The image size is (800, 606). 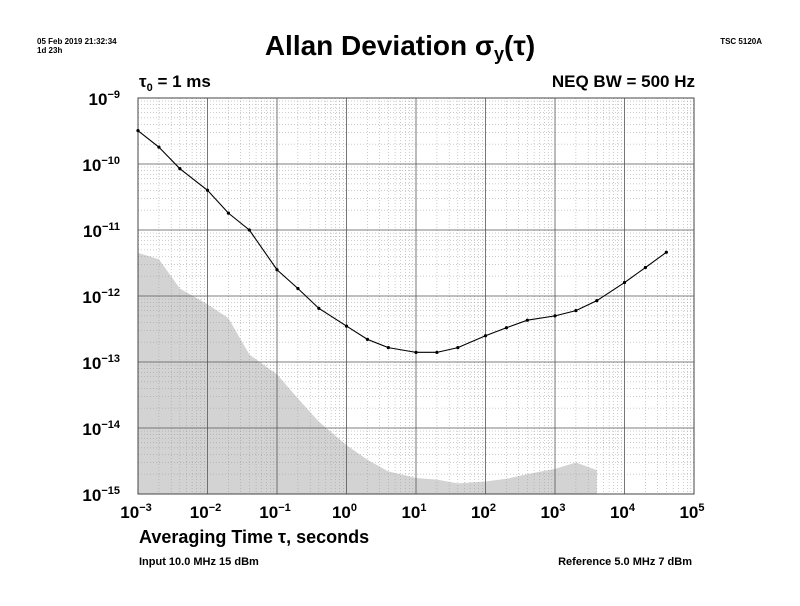 I want to click on chart-title-tail: (τ), so click(x=520, y=45).